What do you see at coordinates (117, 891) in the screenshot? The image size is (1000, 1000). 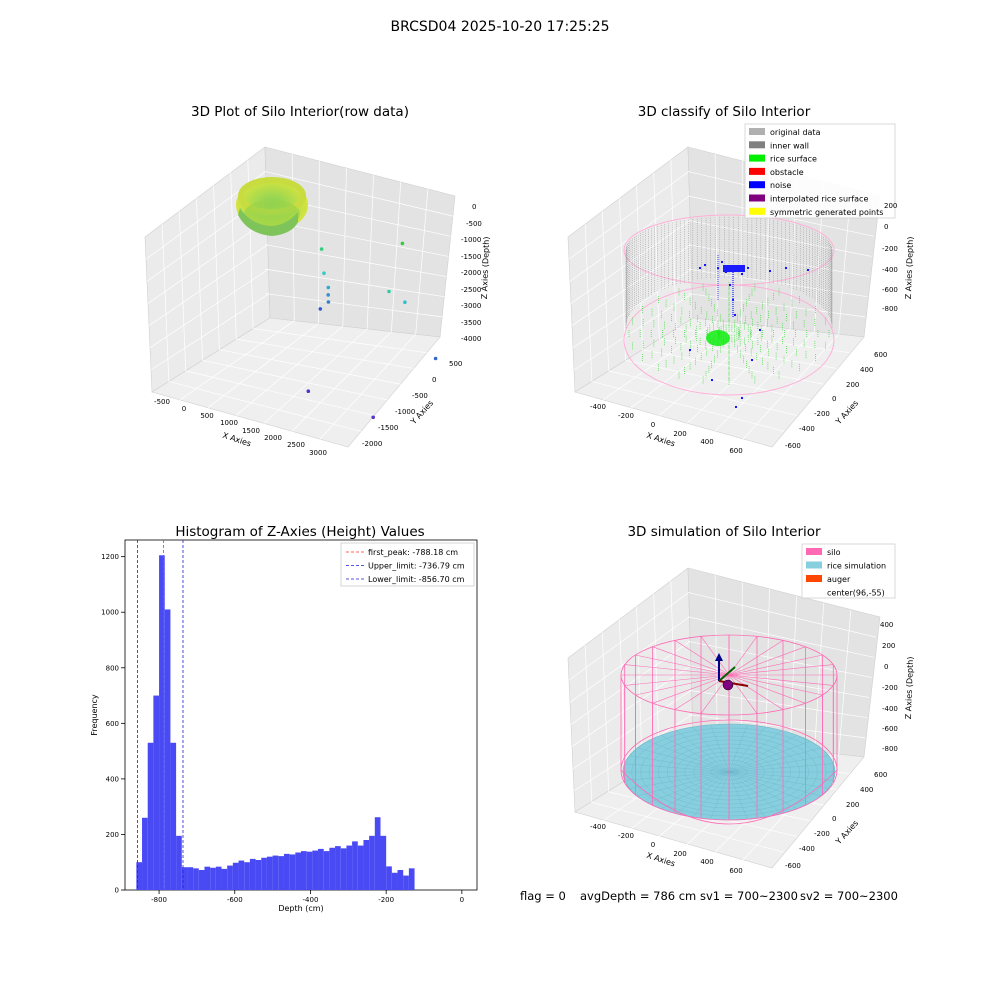 I see `histogram-ytick: 0` at bounding box center [117, 891].